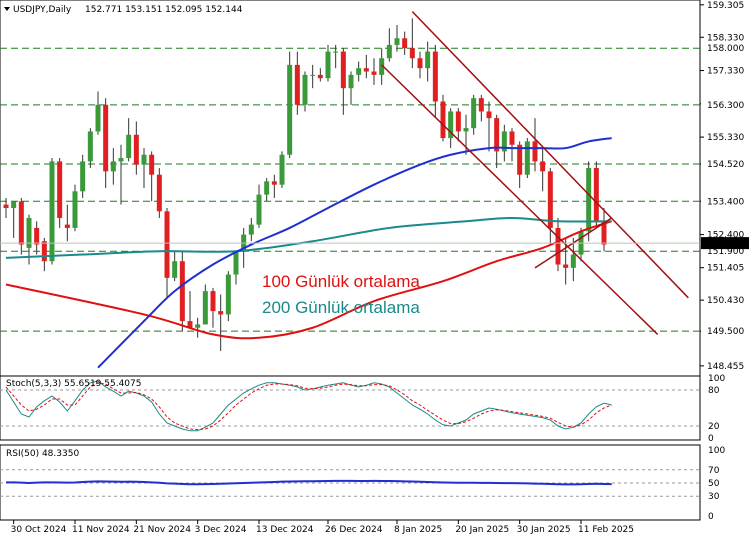 This screenshot has height=541, width=750. What do you see at coordinates (221, 530) in the screenshot?
I see `x-tick-label-3: 3 Dec 2024` at bounding box center [221, 530].